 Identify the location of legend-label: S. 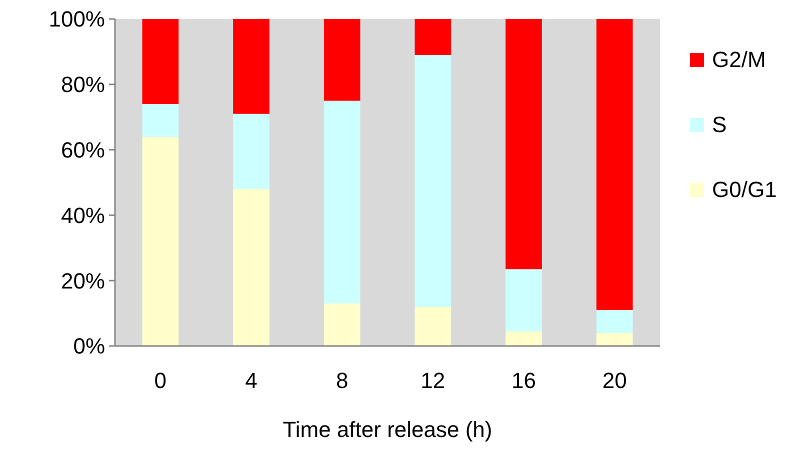
(719, 124).